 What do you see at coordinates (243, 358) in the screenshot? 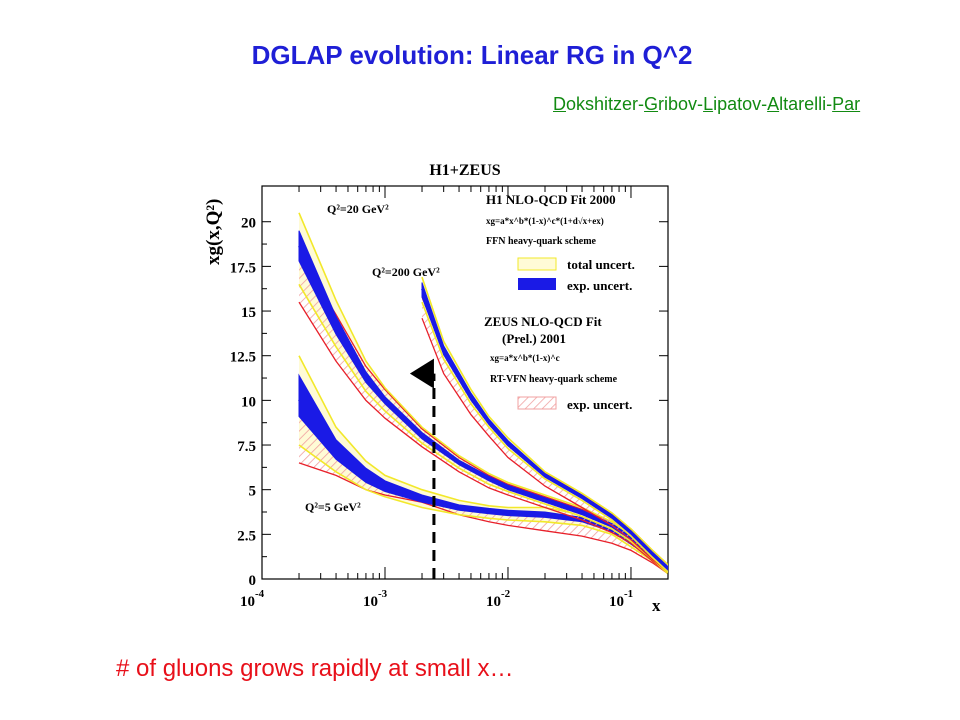
I see `y-tick-label: 12.5` at bounding box center [243, 358].